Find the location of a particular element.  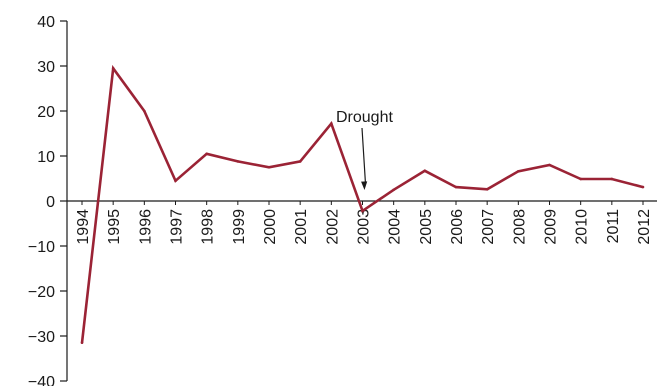

x-tick-label: 1999 is located at coordinates (239, 227).